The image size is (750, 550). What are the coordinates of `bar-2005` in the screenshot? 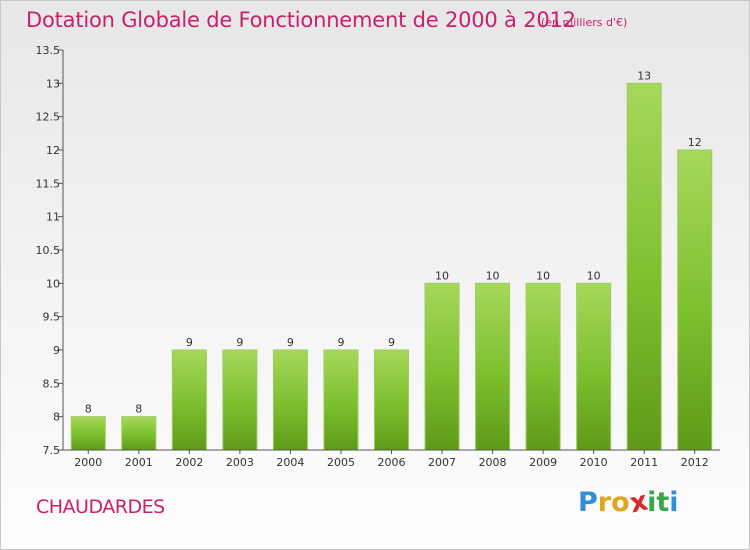 It's located at (341, 400).